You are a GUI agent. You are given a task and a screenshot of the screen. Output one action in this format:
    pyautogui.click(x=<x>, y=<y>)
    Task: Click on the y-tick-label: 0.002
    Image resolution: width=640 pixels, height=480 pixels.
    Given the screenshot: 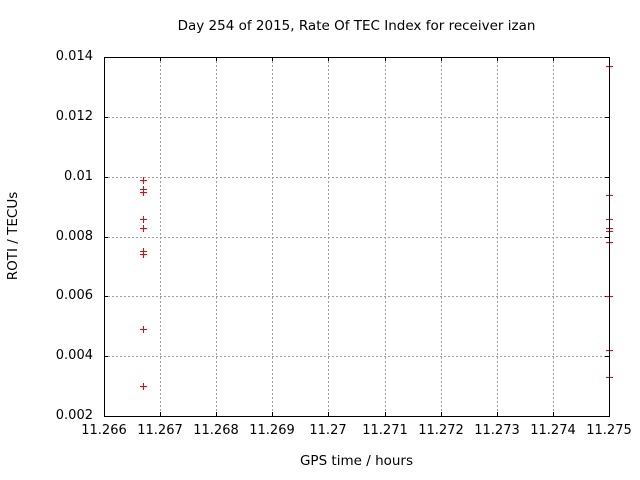 What is the action you would take?
    pyautogui.click(x=74, y=415)
    